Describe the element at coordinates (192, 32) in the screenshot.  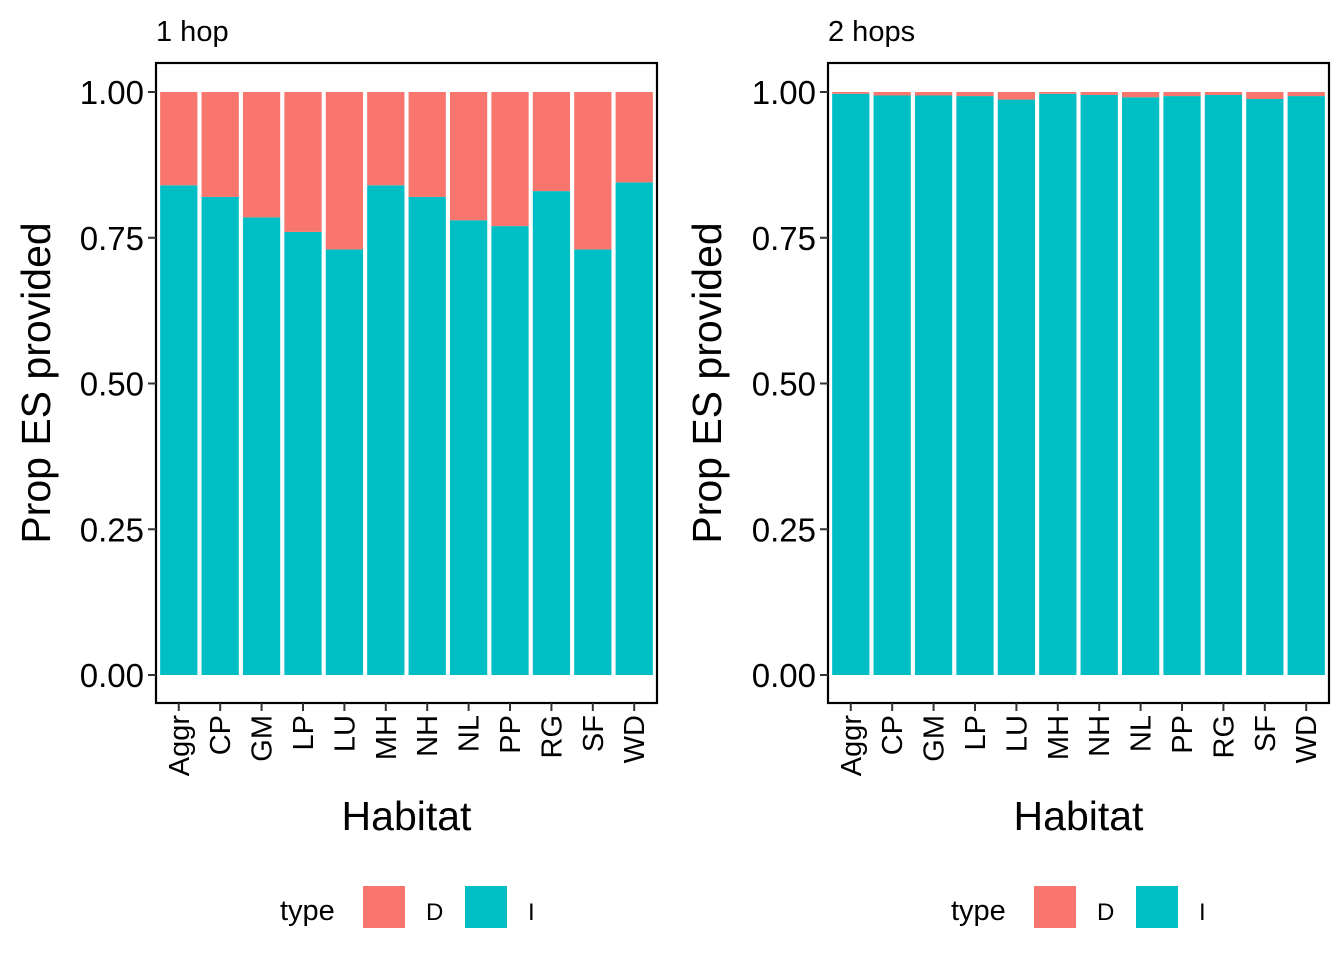
I see `chart-title: 1 hop` at that location.